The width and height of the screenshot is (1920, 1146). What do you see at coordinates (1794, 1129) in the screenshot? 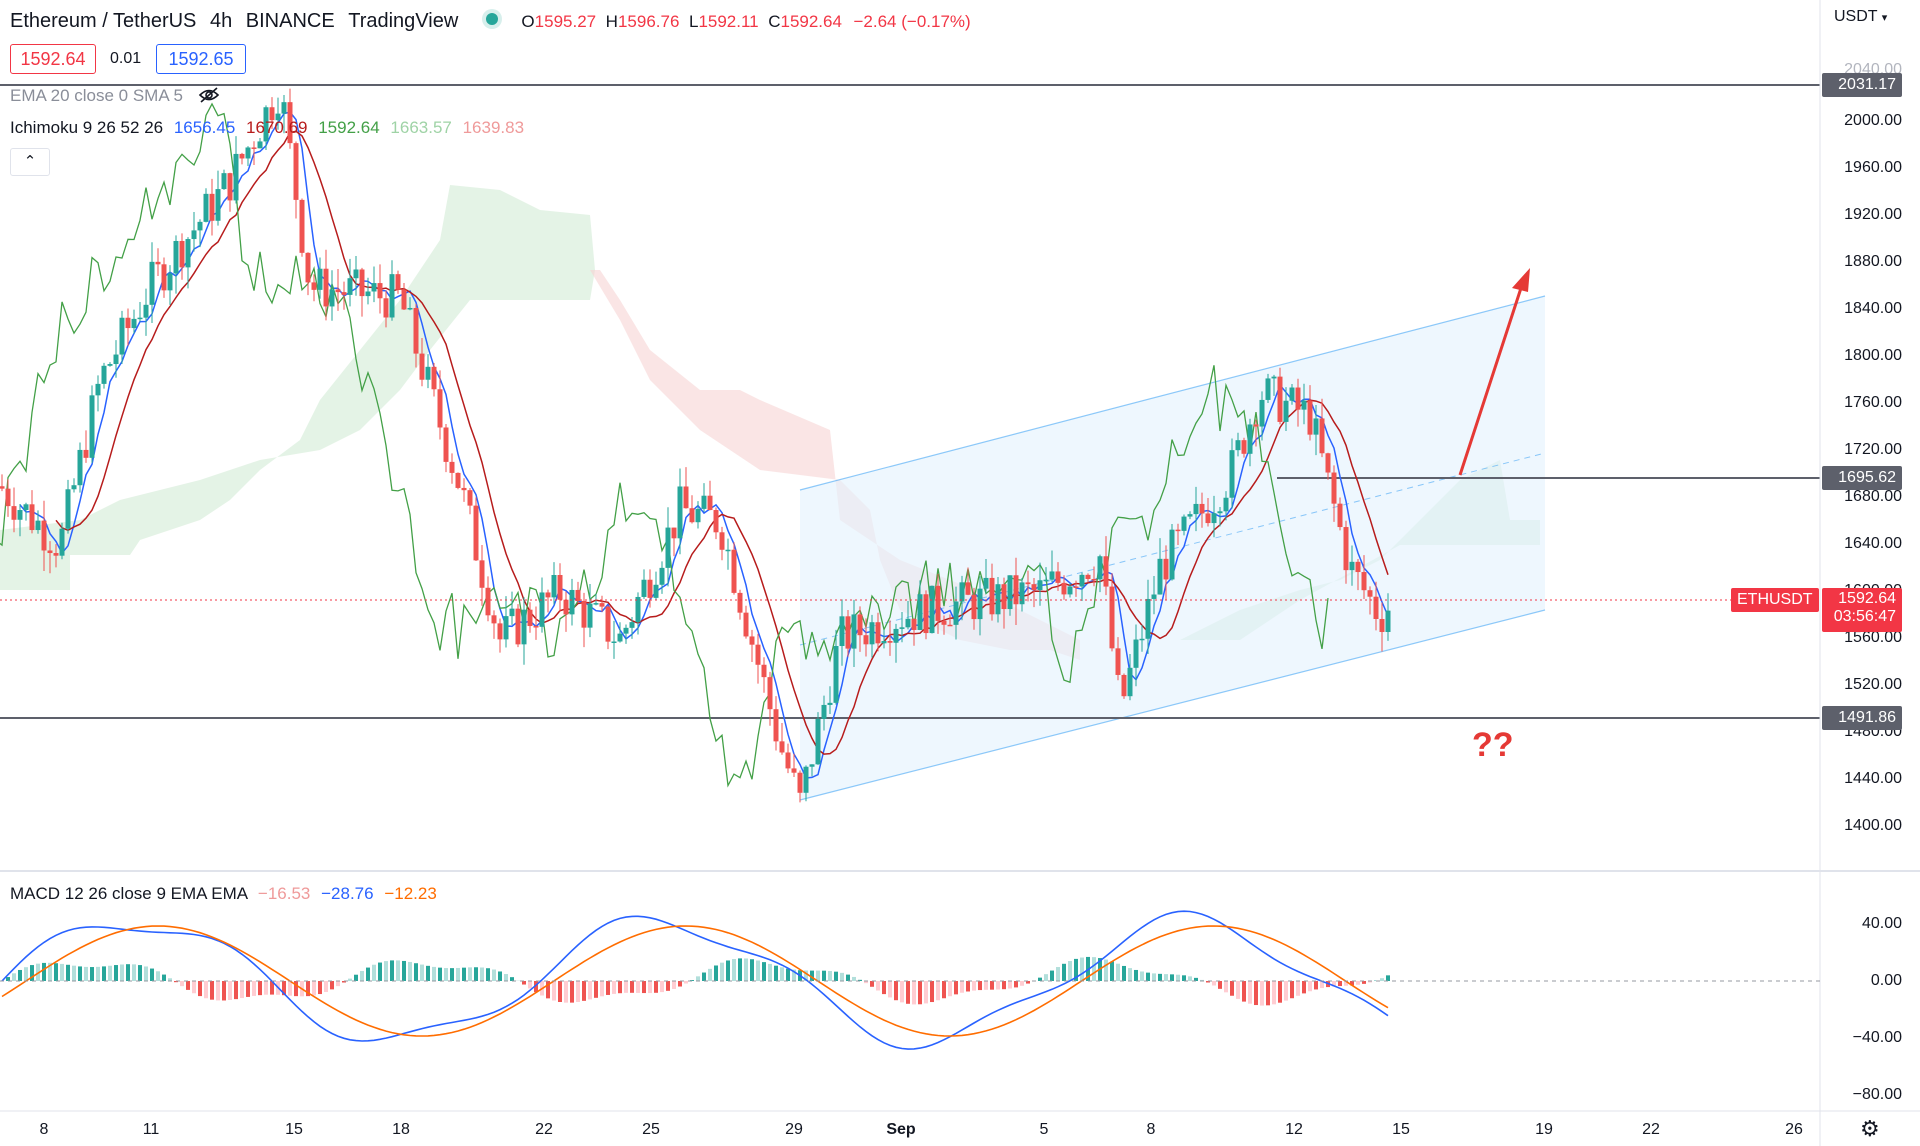
I see `time-tick: 26` at bounding box center [1794, 1129].